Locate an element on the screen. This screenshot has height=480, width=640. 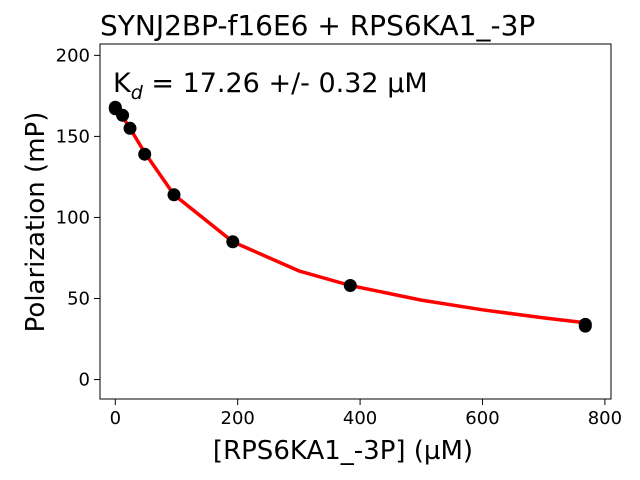
y-tick-label: 50 is located at coordinates (78, 298).